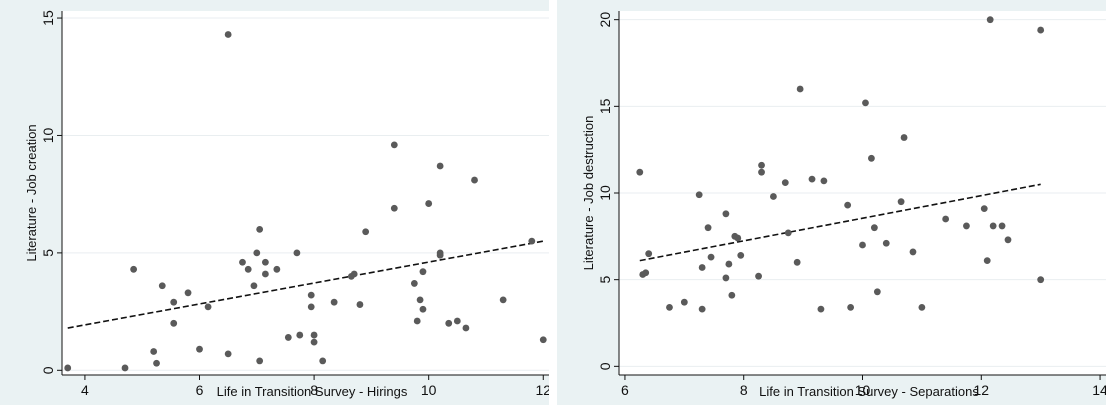 The image size is (1106, 405). What do you see at coordinates (31, 192) in the screenshot?
I see `y-axis-title: Literature - Job creation` at bounding box center [31, 192].